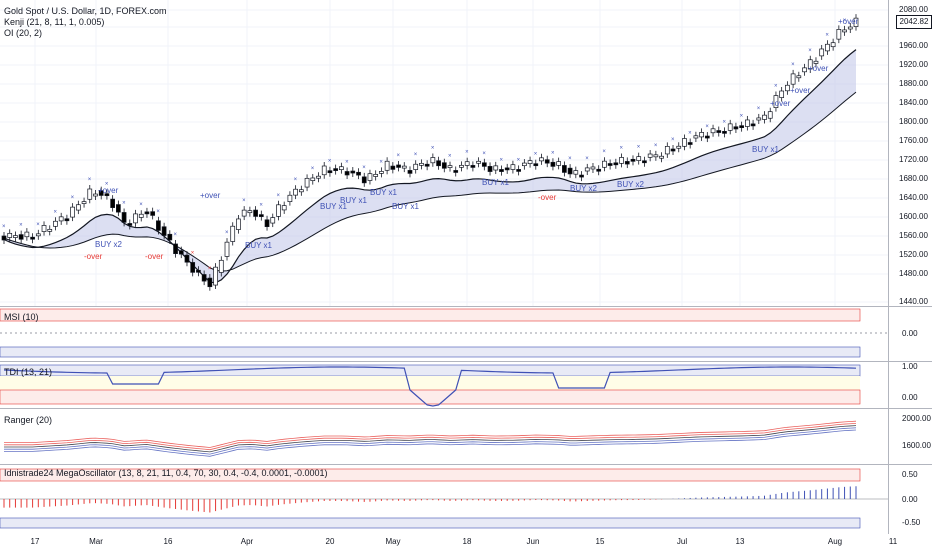 Image resolution: width=932 pixels, height=550 pixels. I want to click on msi-pane: MSI (10) 0.00, so click(466, 334).